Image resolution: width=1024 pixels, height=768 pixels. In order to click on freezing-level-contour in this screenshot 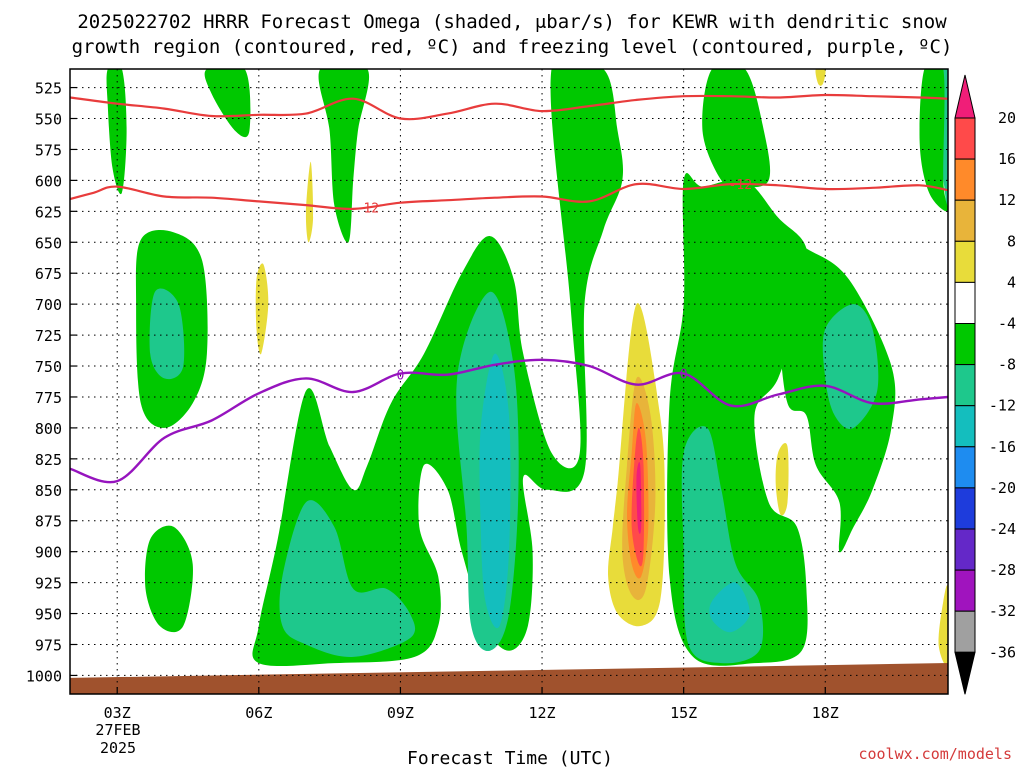, I will do `click(509, 421)`.